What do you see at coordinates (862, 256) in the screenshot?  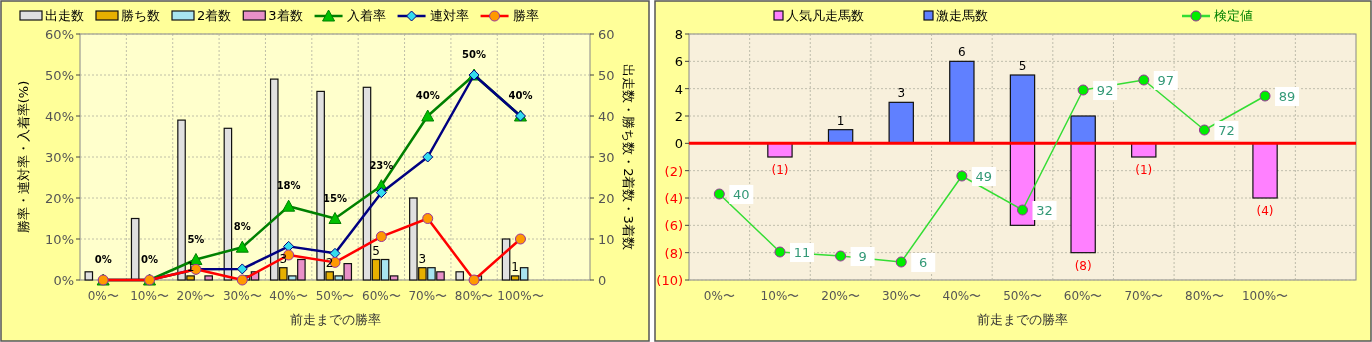 I see `data-label: 9` at bounding box center [862, 256].